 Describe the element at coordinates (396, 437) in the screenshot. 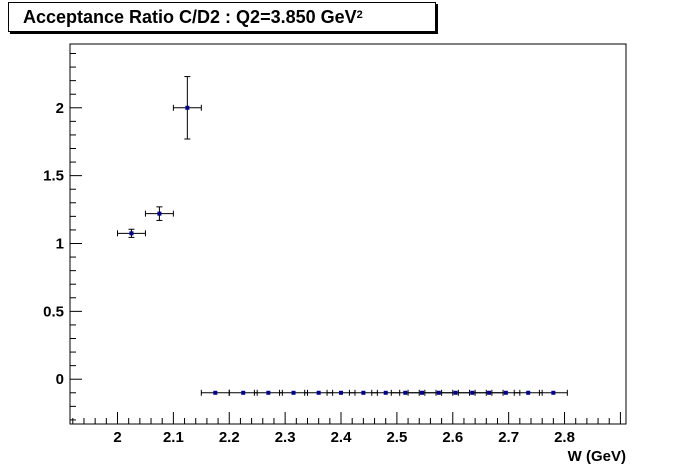

I see `x-tick-label: 2.5` at that location.